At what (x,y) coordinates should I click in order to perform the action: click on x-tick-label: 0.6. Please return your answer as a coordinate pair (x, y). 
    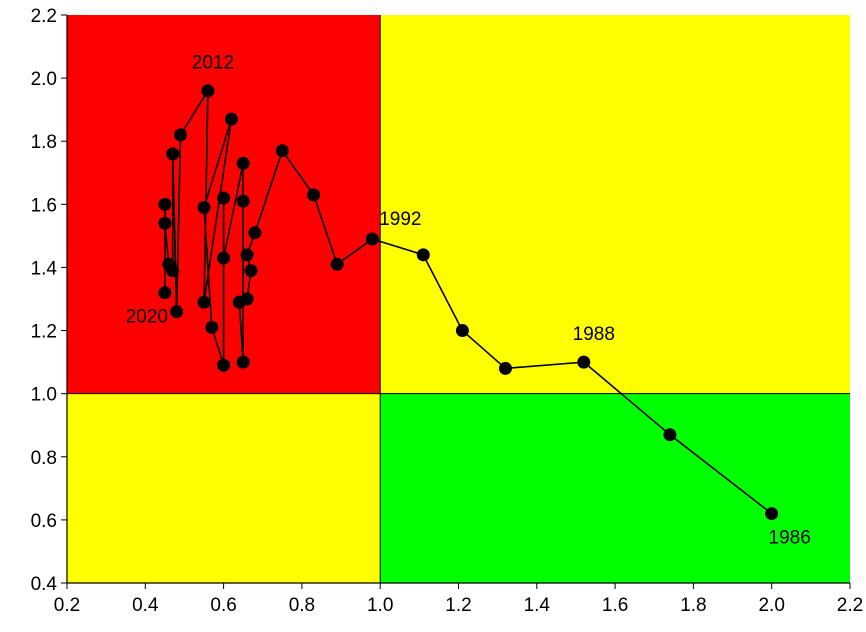
    Looking at the image, I should click on (223, 605).